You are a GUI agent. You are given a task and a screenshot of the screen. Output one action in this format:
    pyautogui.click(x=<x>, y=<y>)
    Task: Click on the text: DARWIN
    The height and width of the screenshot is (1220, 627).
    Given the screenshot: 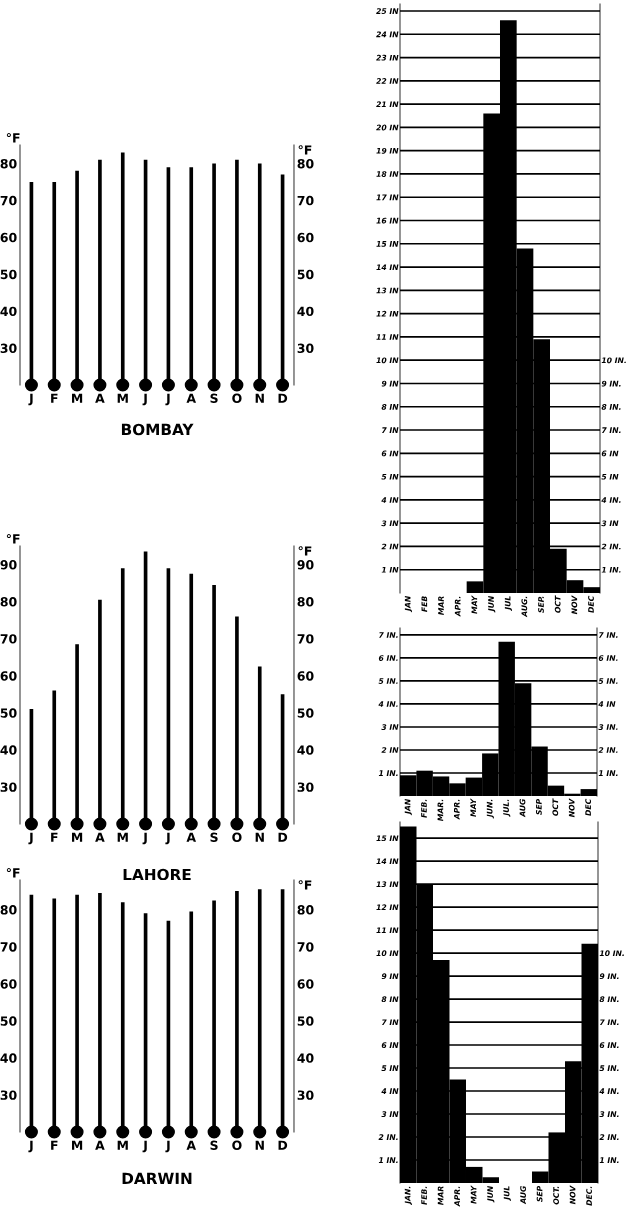 What is the action you would take?
    pyautogui.click(x=157, y=1178)
    